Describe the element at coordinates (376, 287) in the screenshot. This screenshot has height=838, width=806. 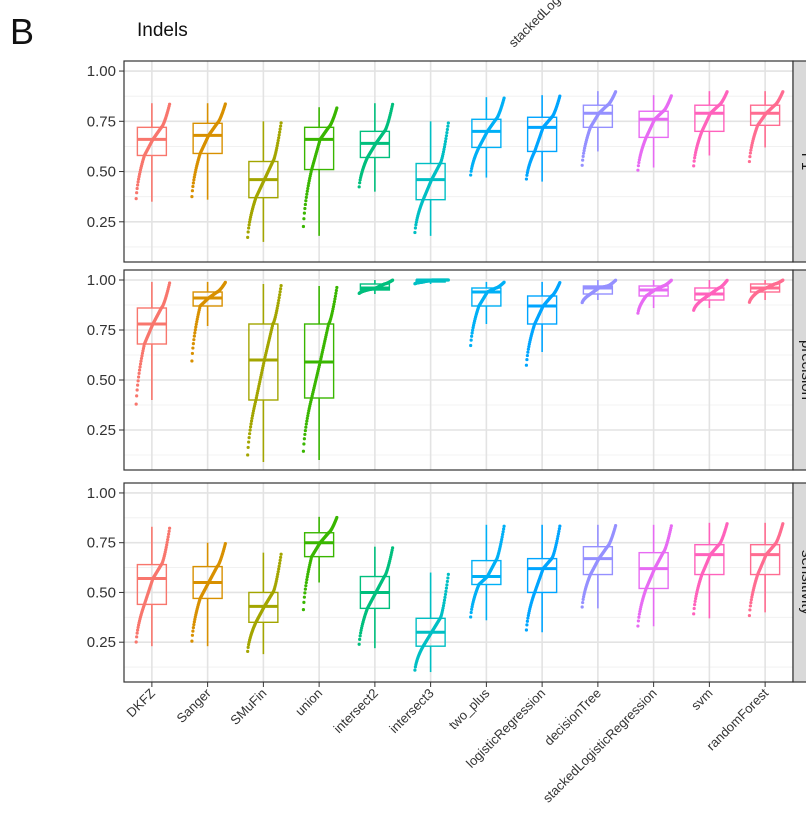
I see `box-intersect2` at that location.